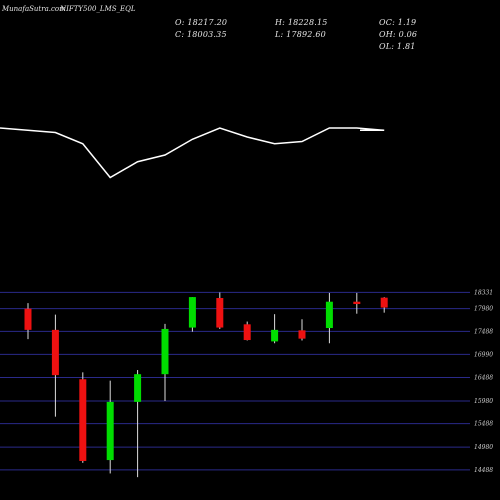  Describe the element at coordinates (483, 424) in the screenshot. I see `y-tick-label: 15488` at that location.